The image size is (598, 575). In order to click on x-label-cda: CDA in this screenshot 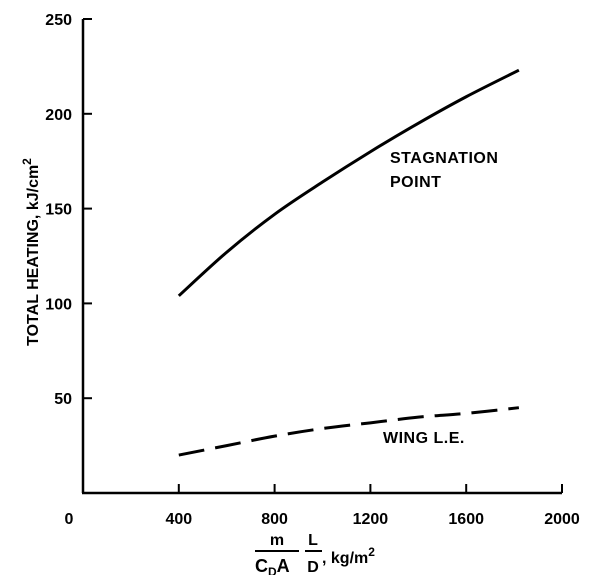, I will do `click(272, 565)`.